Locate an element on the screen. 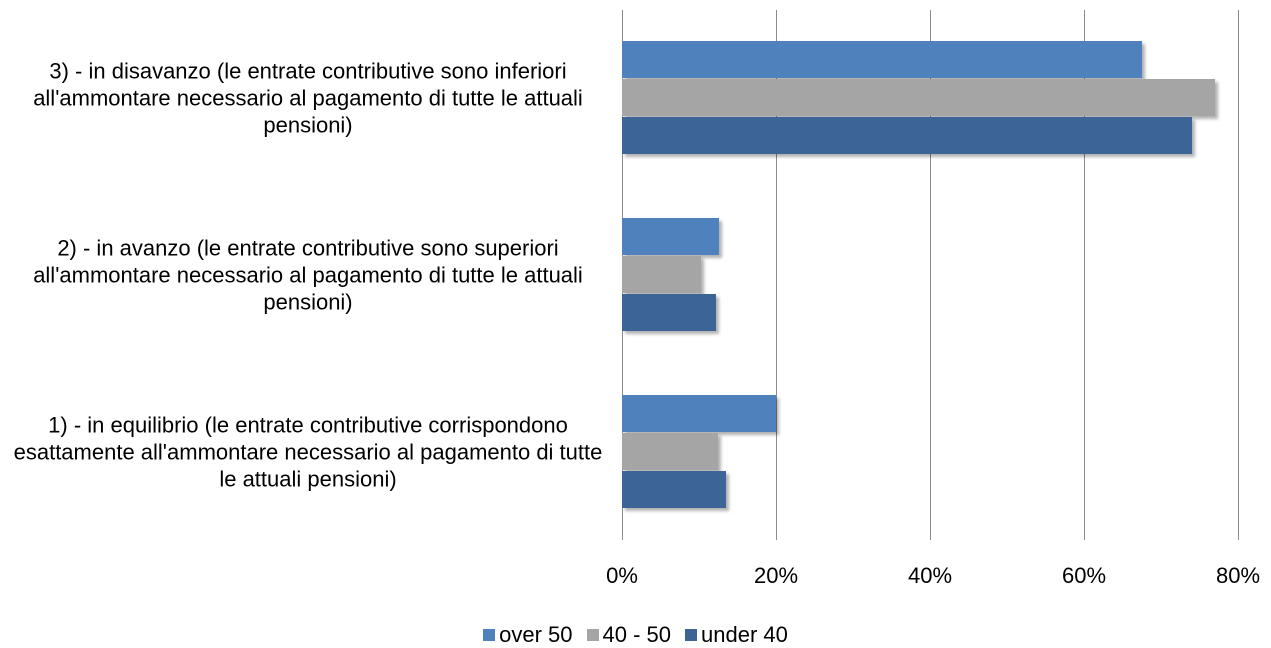  x-tick-label: 0% is located at coordinates (622, 575).